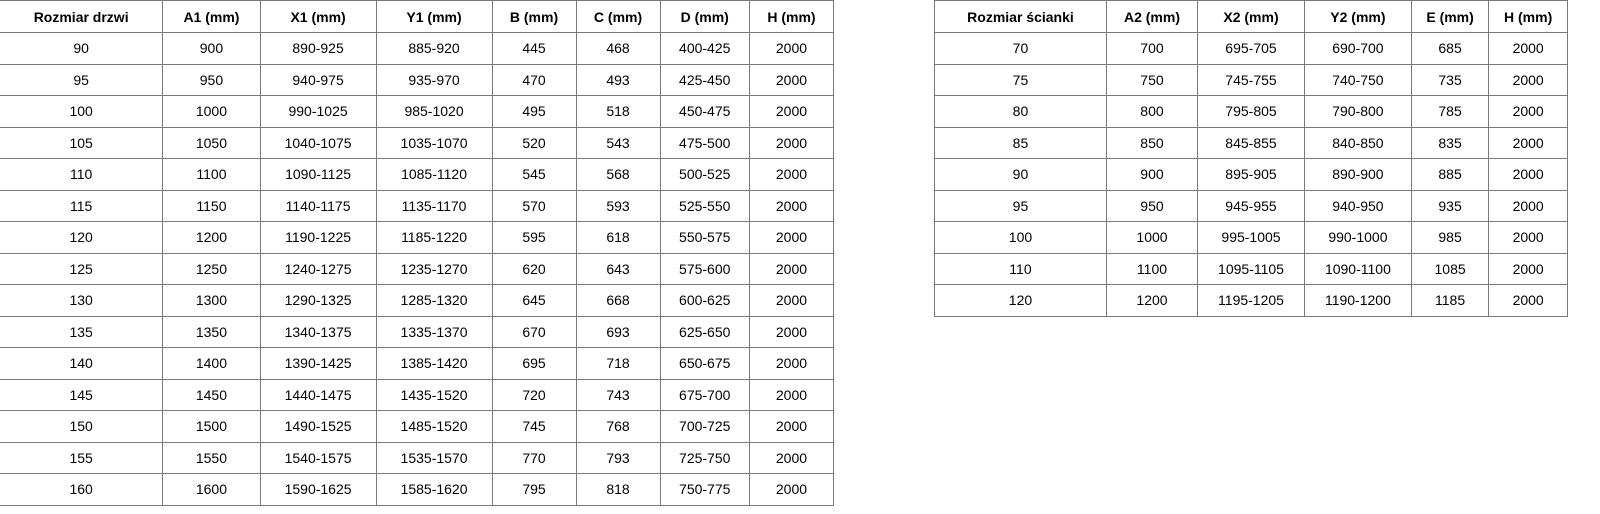  What do you see at coordinates (1450, 300) in the screenshot?
I see `table-cell: 1185` at bounding box center [1450, 300].